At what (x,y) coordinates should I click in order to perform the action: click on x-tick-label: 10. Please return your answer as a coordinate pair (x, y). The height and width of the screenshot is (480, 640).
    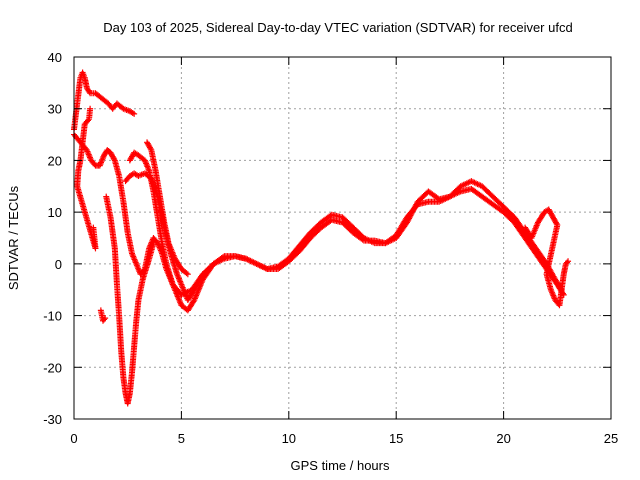
    Looking at the image, I should click on (289, 438).